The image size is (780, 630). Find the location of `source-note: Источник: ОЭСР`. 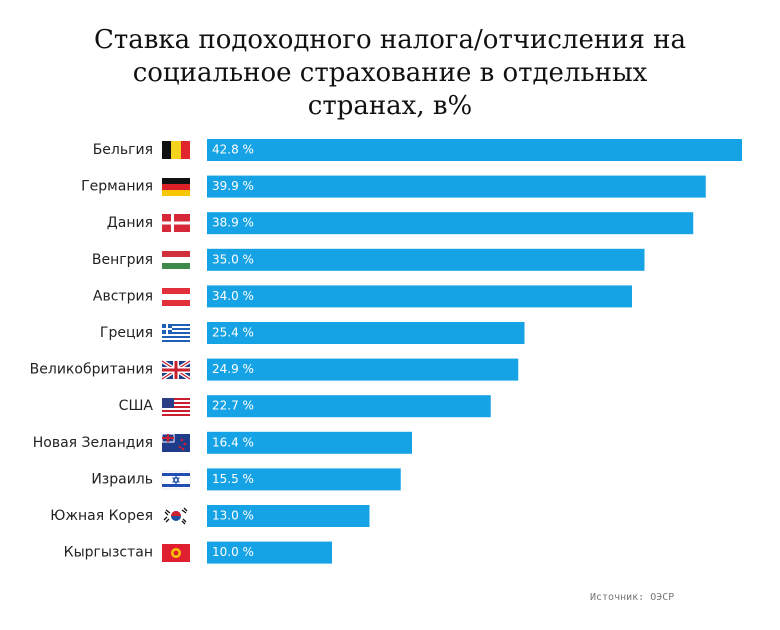

source-note: Источник: ОЭСР is located at coordinates (632, 597).